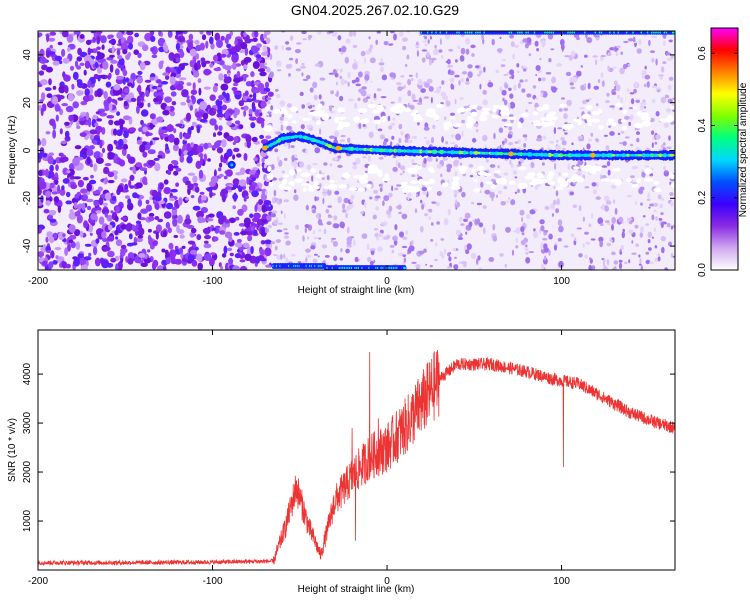  I want to click on colorbar-tick-label: 0.0, so click(702, 270).